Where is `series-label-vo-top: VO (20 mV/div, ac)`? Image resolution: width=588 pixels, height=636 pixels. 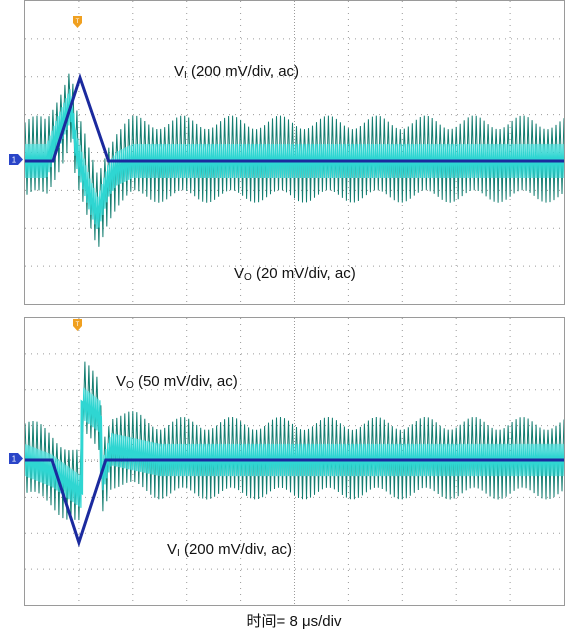 series-label-vo-top: VO (20 mV/div, ac) is located at coordinates (295, 274).